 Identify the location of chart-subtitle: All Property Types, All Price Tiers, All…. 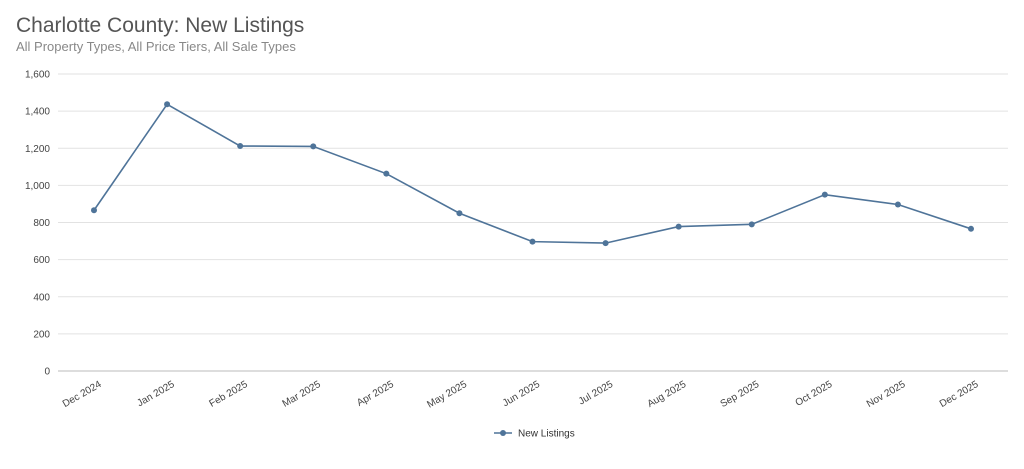
(156, 46).